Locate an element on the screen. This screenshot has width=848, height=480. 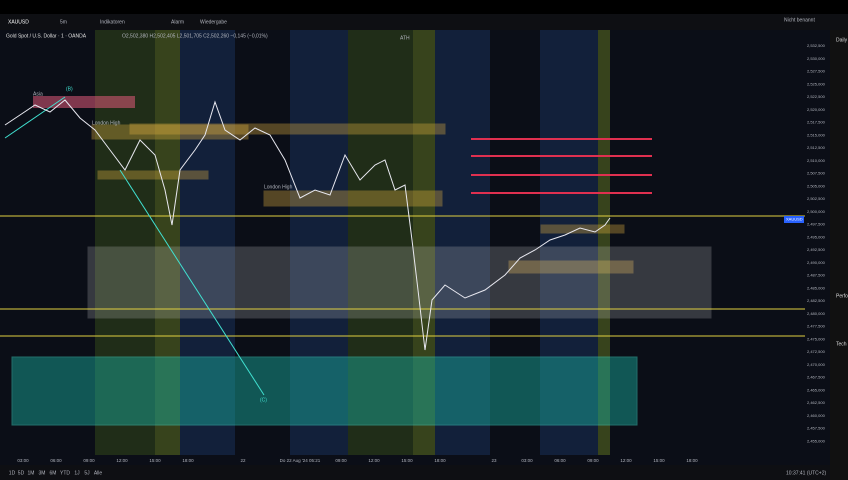
price-label: 2,477,500 is located at coordinates (816, 326).